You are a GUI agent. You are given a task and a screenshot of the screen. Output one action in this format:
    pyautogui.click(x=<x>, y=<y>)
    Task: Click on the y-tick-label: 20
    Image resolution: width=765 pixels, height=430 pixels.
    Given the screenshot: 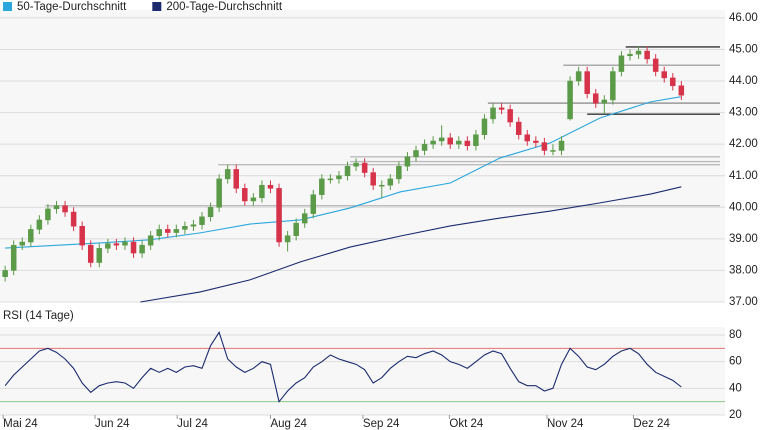 What is the action you would take?
    pyautogui.click(x=735, y=415)
    